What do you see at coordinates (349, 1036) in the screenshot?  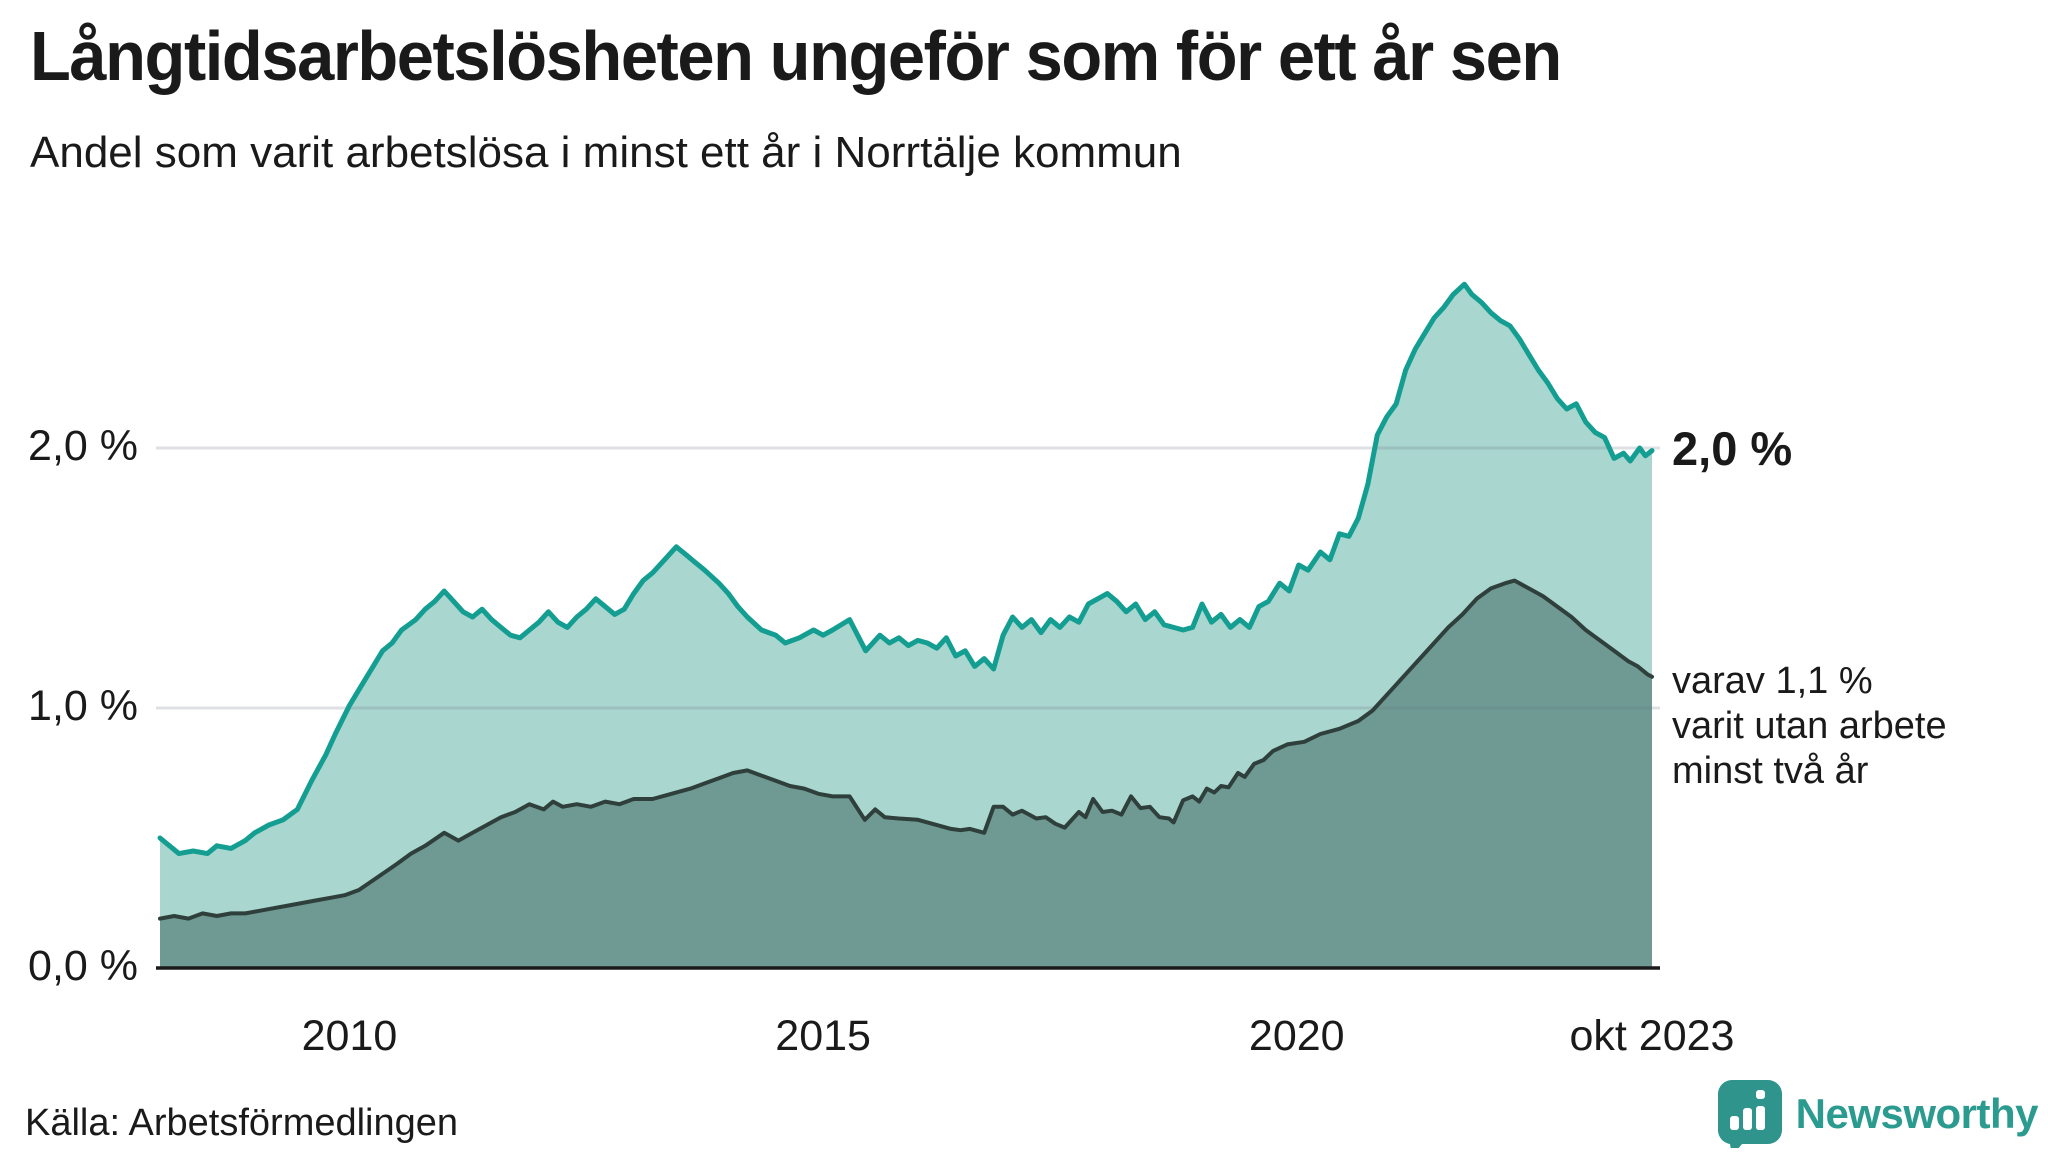 I see `x-tick-label: 2010` at bounding box center [349, 1036].